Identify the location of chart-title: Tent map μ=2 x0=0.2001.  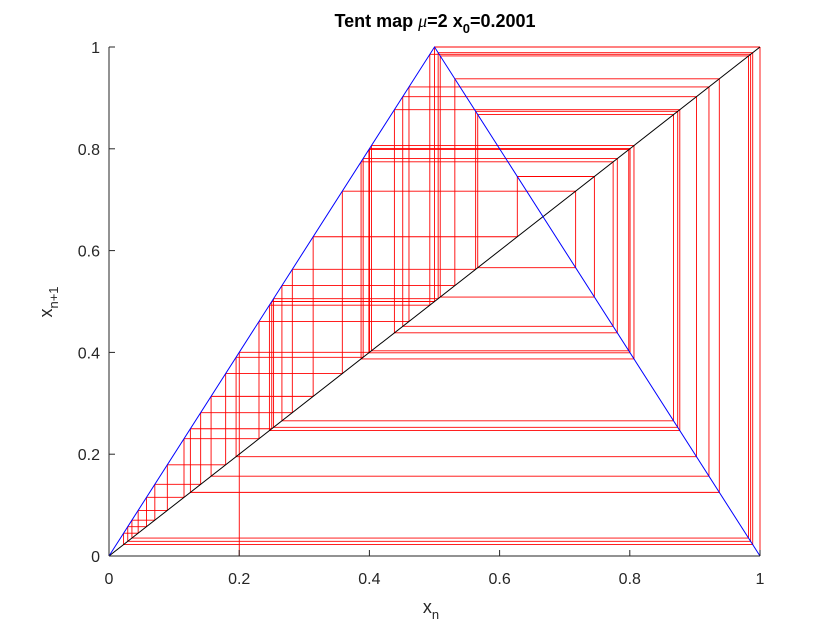
(434, 23).